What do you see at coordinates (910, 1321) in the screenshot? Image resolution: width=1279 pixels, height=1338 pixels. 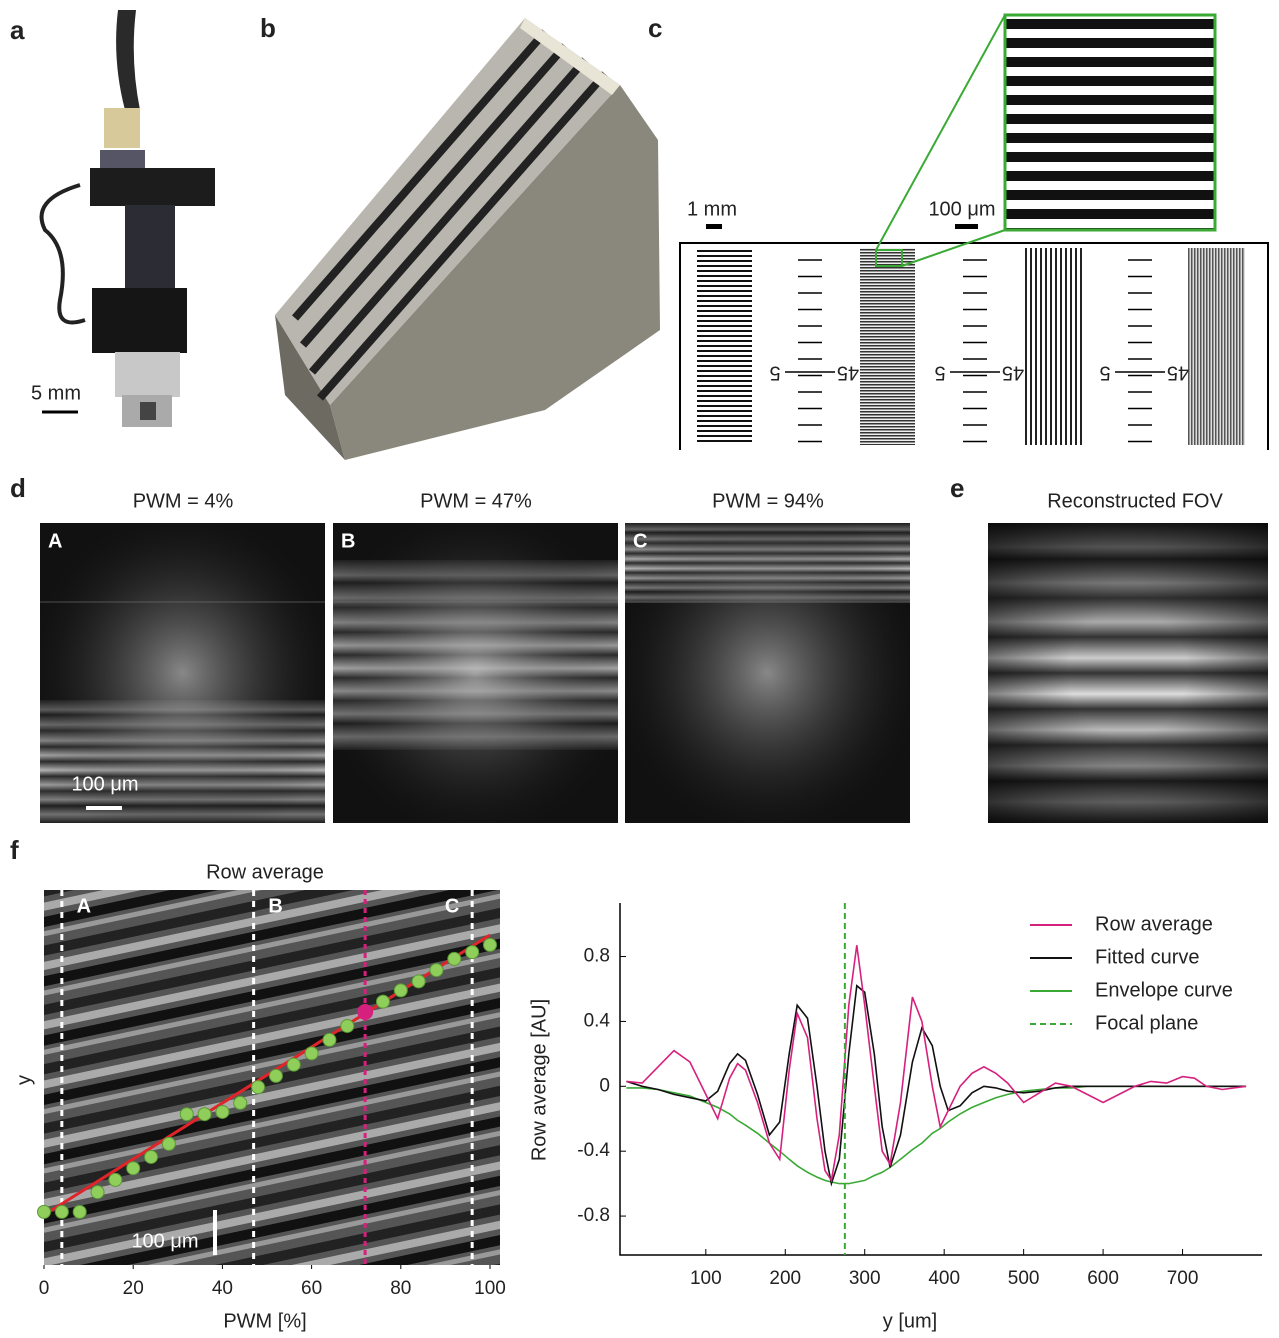 I see `x-axis-label: y [um]` at bounding box center [910, 1321].